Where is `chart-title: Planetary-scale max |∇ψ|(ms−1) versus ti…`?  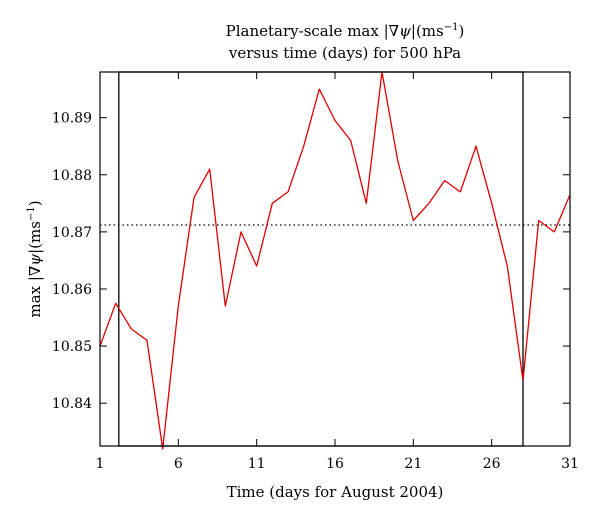 chart-title: Planetary-scale max |∇ψ|(ms−1) versus ti… is located at coordinates (345, 42).